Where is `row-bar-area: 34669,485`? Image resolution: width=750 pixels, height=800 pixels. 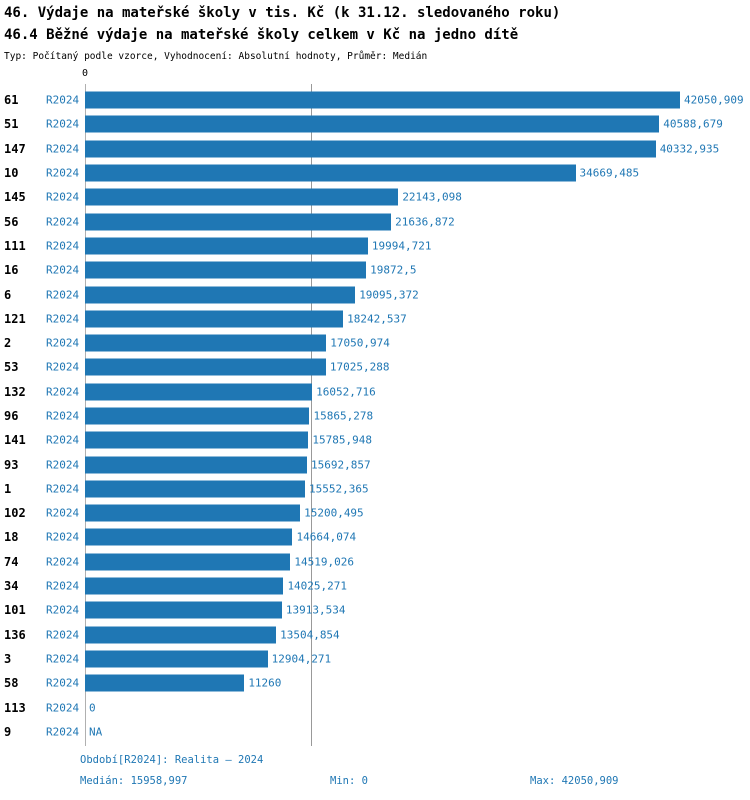
row-bar-area: 34669,485 is located at coordinates (382, 173).